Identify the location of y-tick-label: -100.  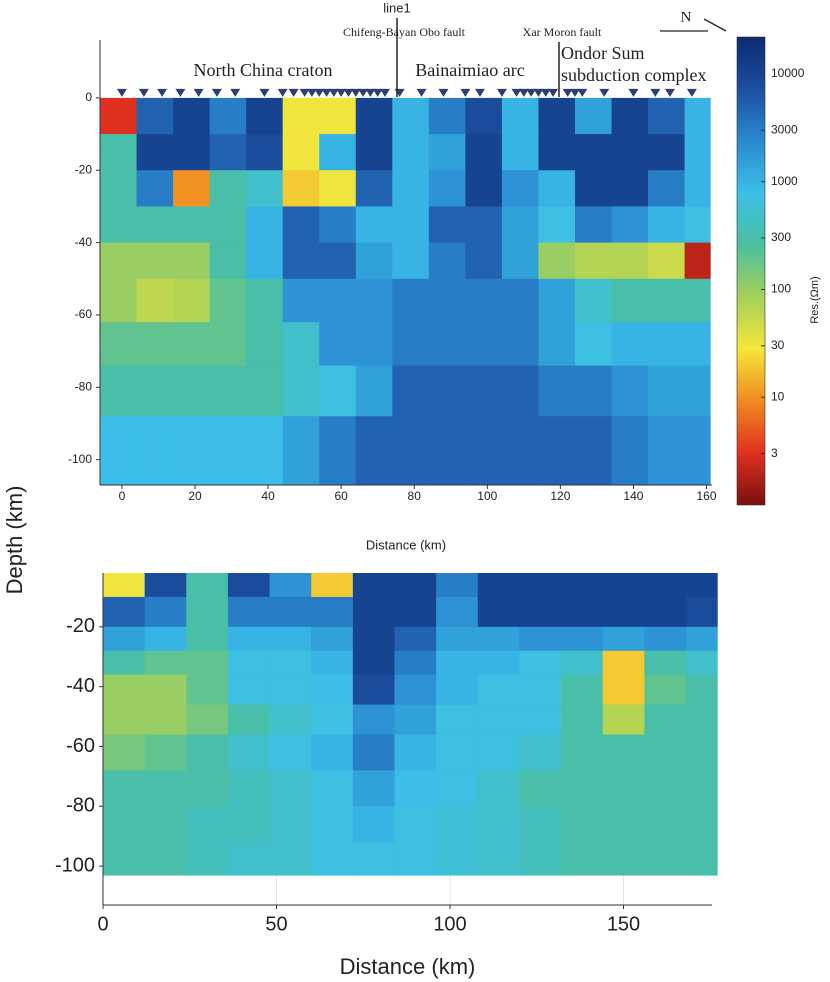
(75, 865).